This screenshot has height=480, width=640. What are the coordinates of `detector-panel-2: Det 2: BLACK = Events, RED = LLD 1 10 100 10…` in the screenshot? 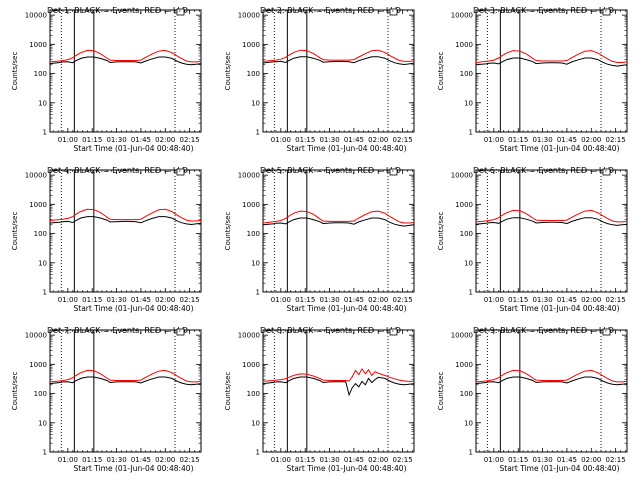 It's located at (319, 79).